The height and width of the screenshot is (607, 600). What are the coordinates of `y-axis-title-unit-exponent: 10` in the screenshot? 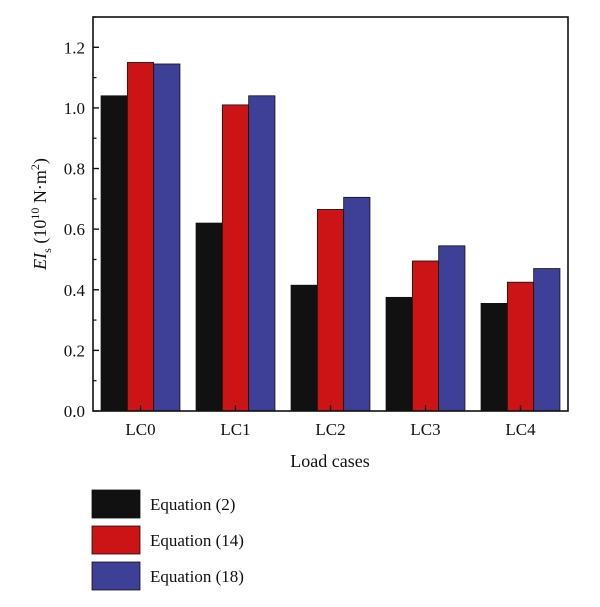 It's located at (35, 214).